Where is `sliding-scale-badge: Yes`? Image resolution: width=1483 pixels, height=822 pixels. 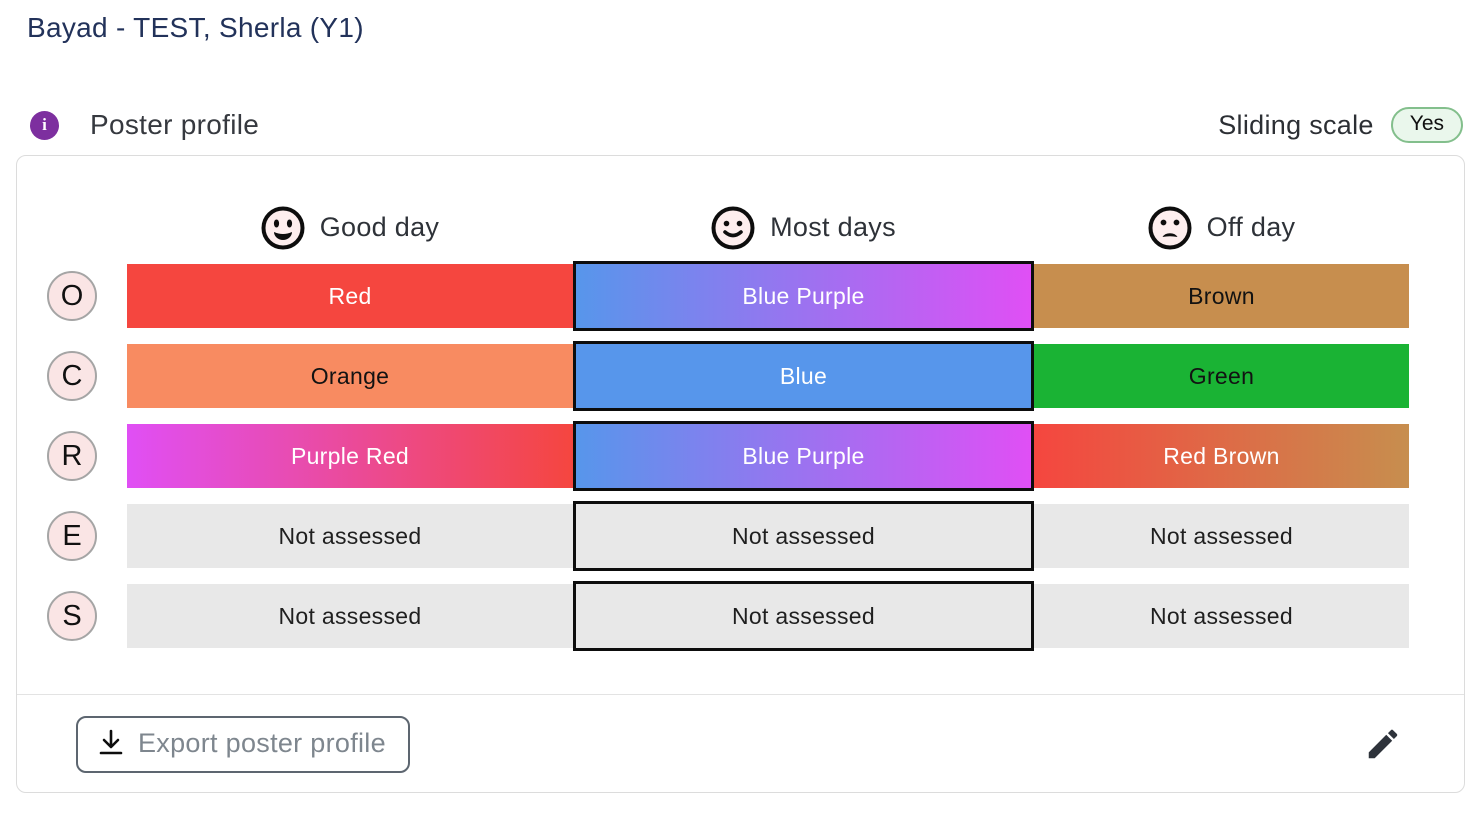 sliding-scale-badge: Yes is located at coordinates (1426, 125).